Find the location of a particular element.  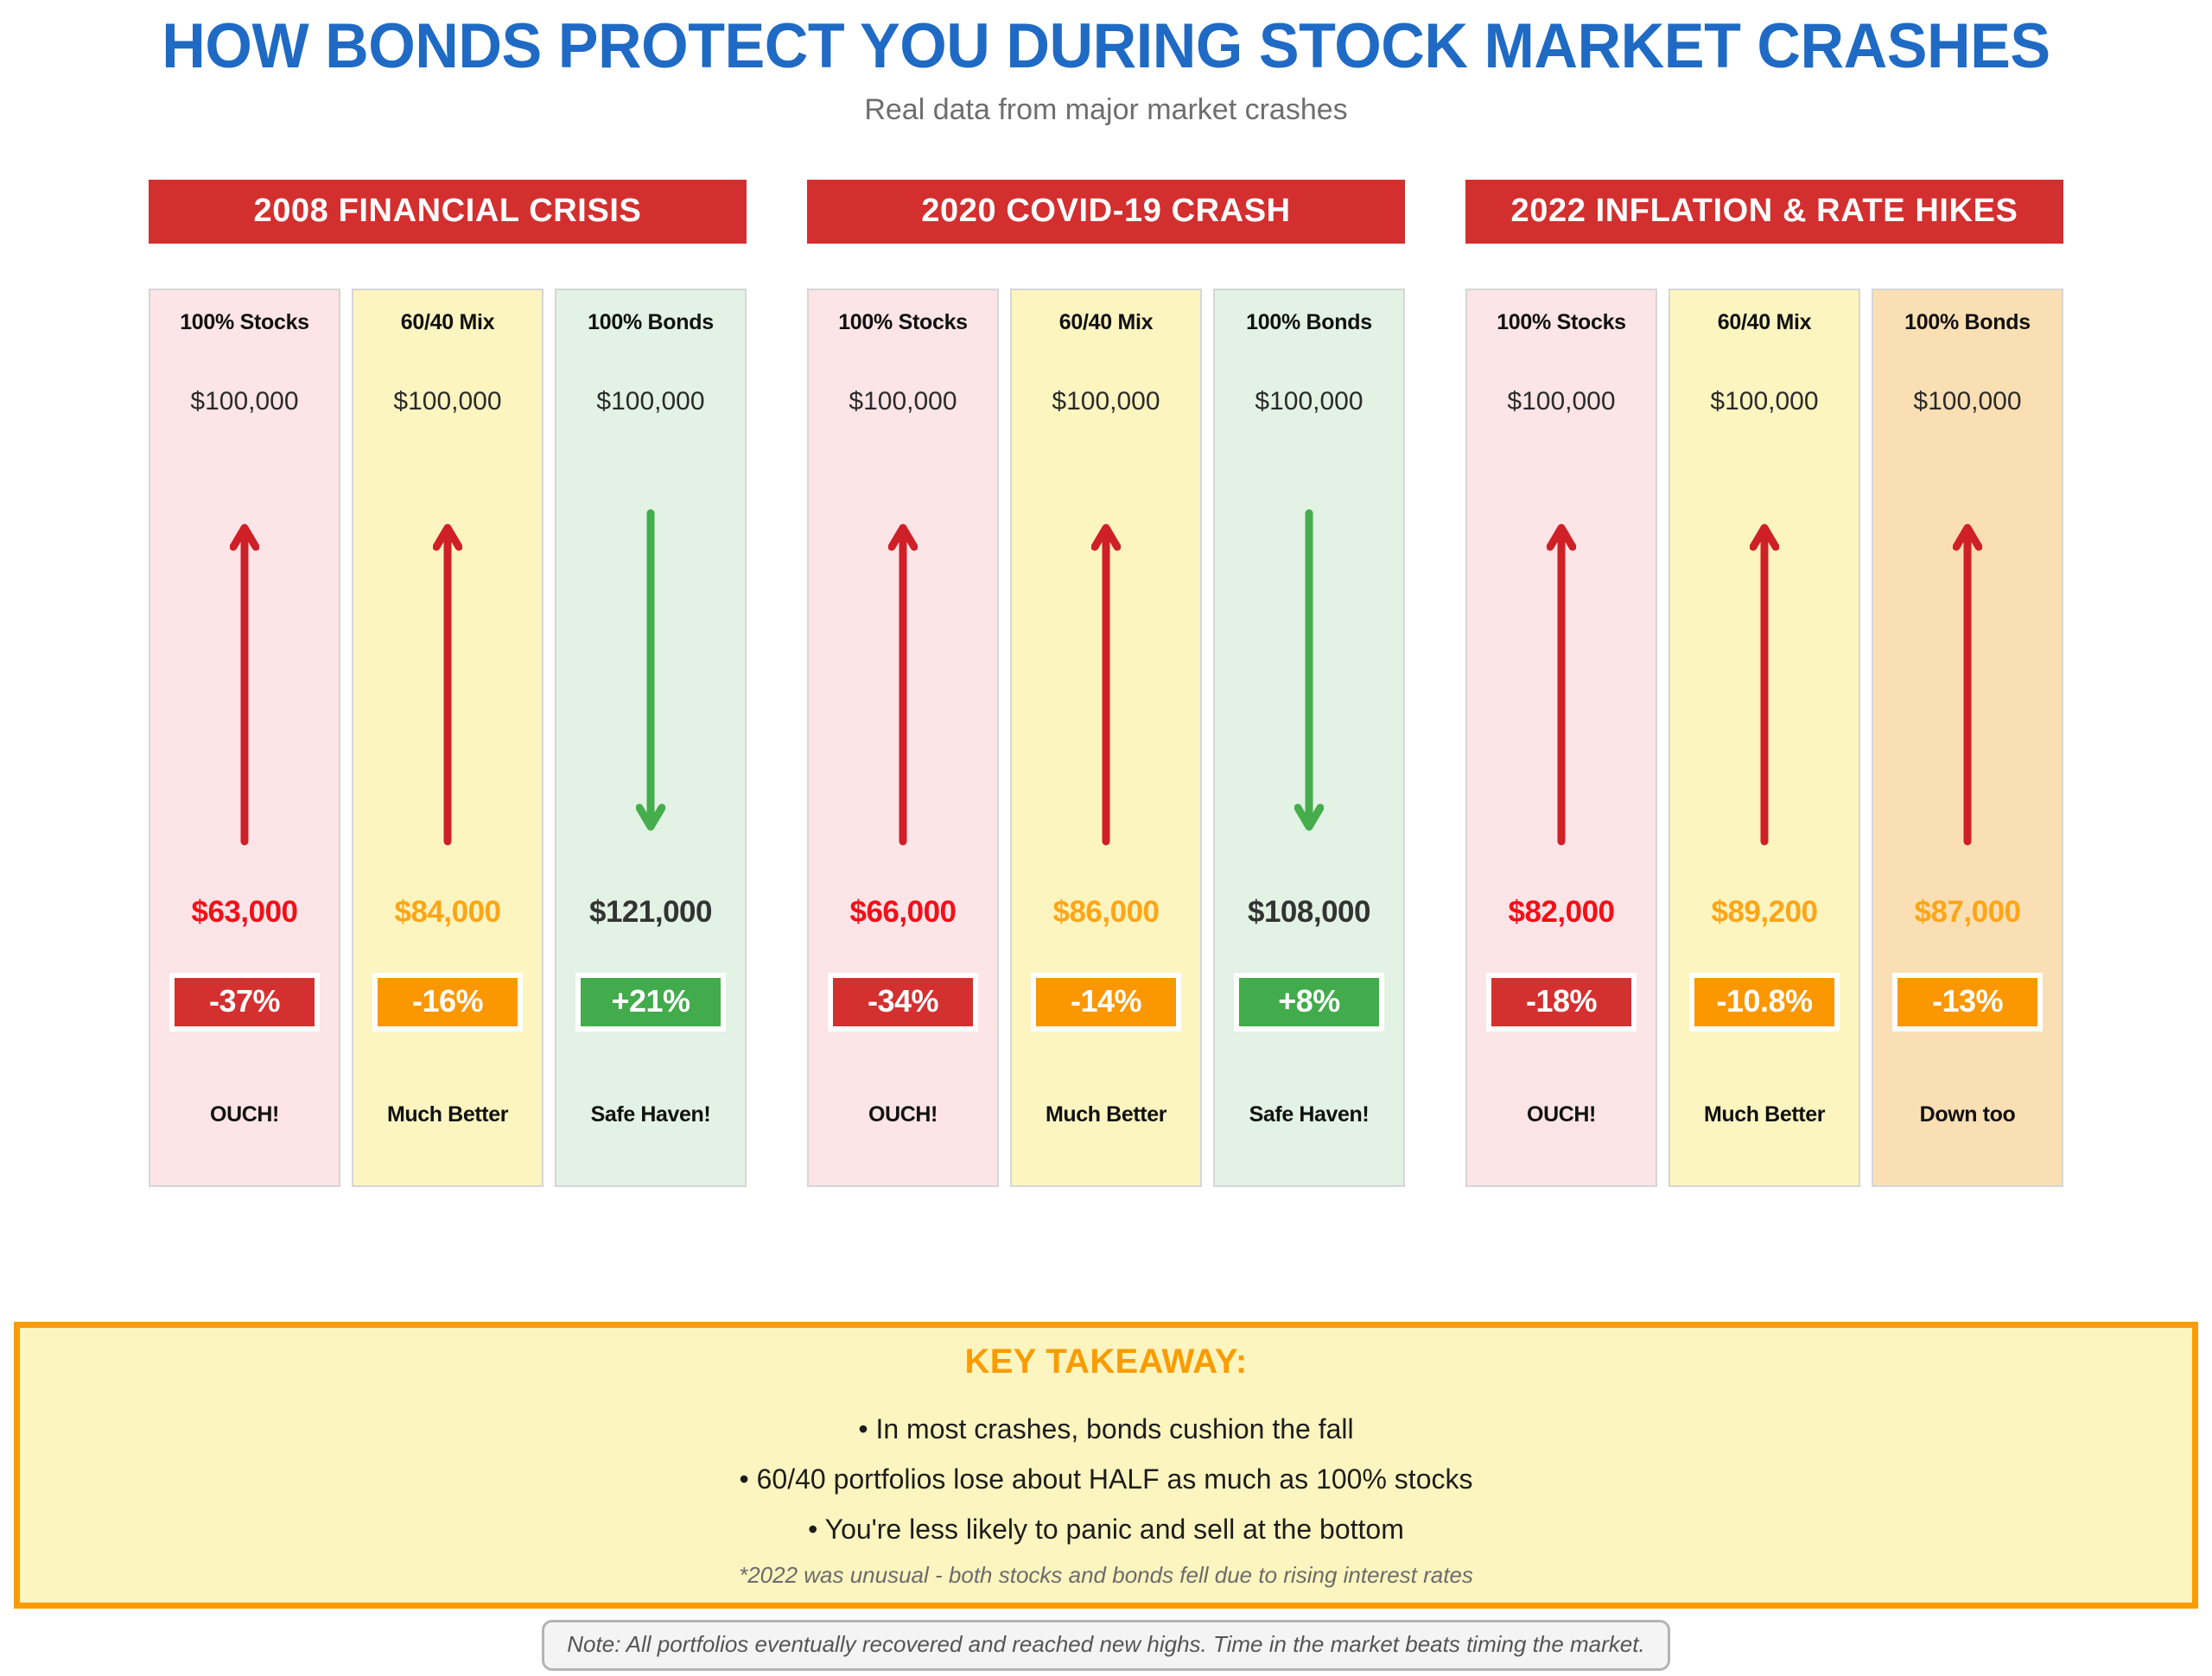

portfolio-end-value: $84,000 is located at coordinates (448, 912).